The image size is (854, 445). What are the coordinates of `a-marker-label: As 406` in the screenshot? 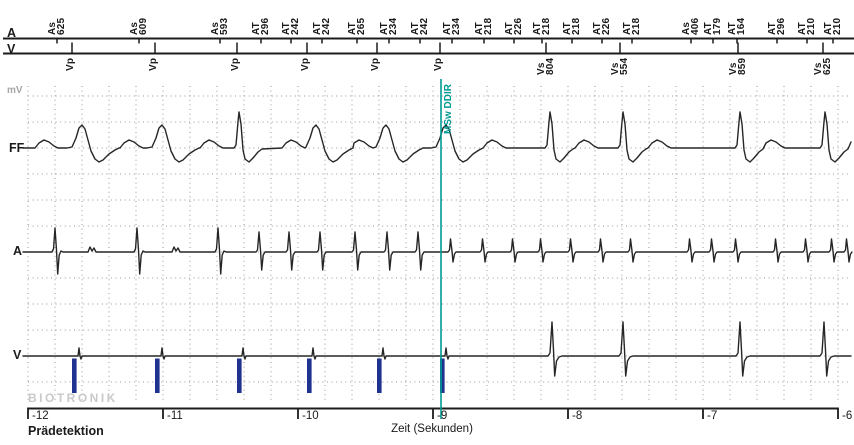 It's located at (691, 26).